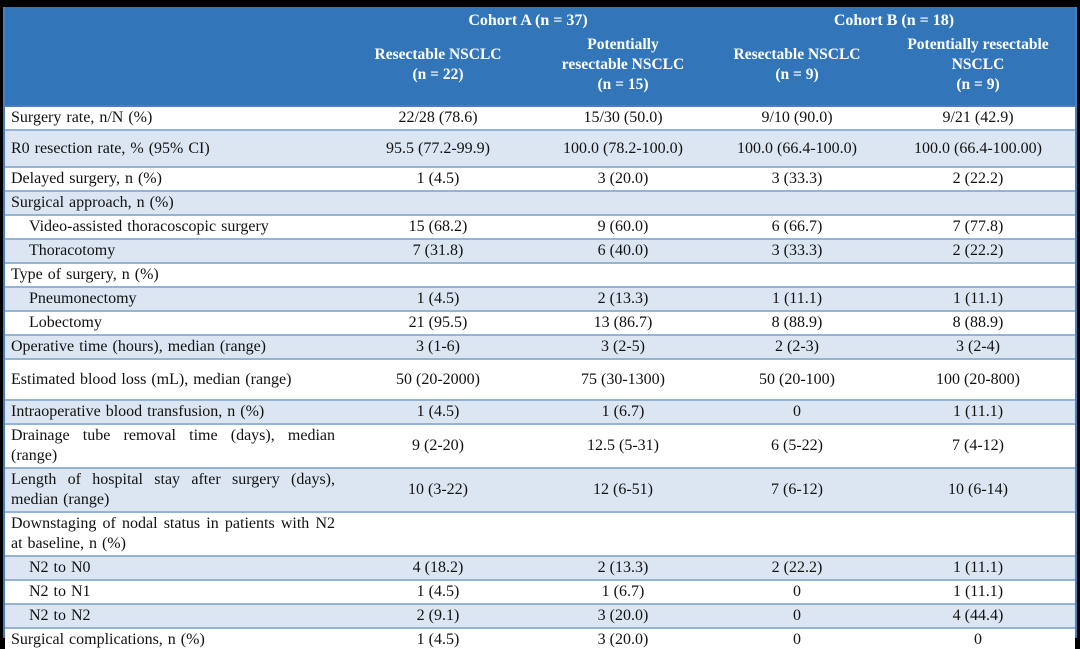 Image resolution: width=1080 pixels, height=649 pixels. I want to click on row-label: Type of surgery, n (%), so click(85, 274).